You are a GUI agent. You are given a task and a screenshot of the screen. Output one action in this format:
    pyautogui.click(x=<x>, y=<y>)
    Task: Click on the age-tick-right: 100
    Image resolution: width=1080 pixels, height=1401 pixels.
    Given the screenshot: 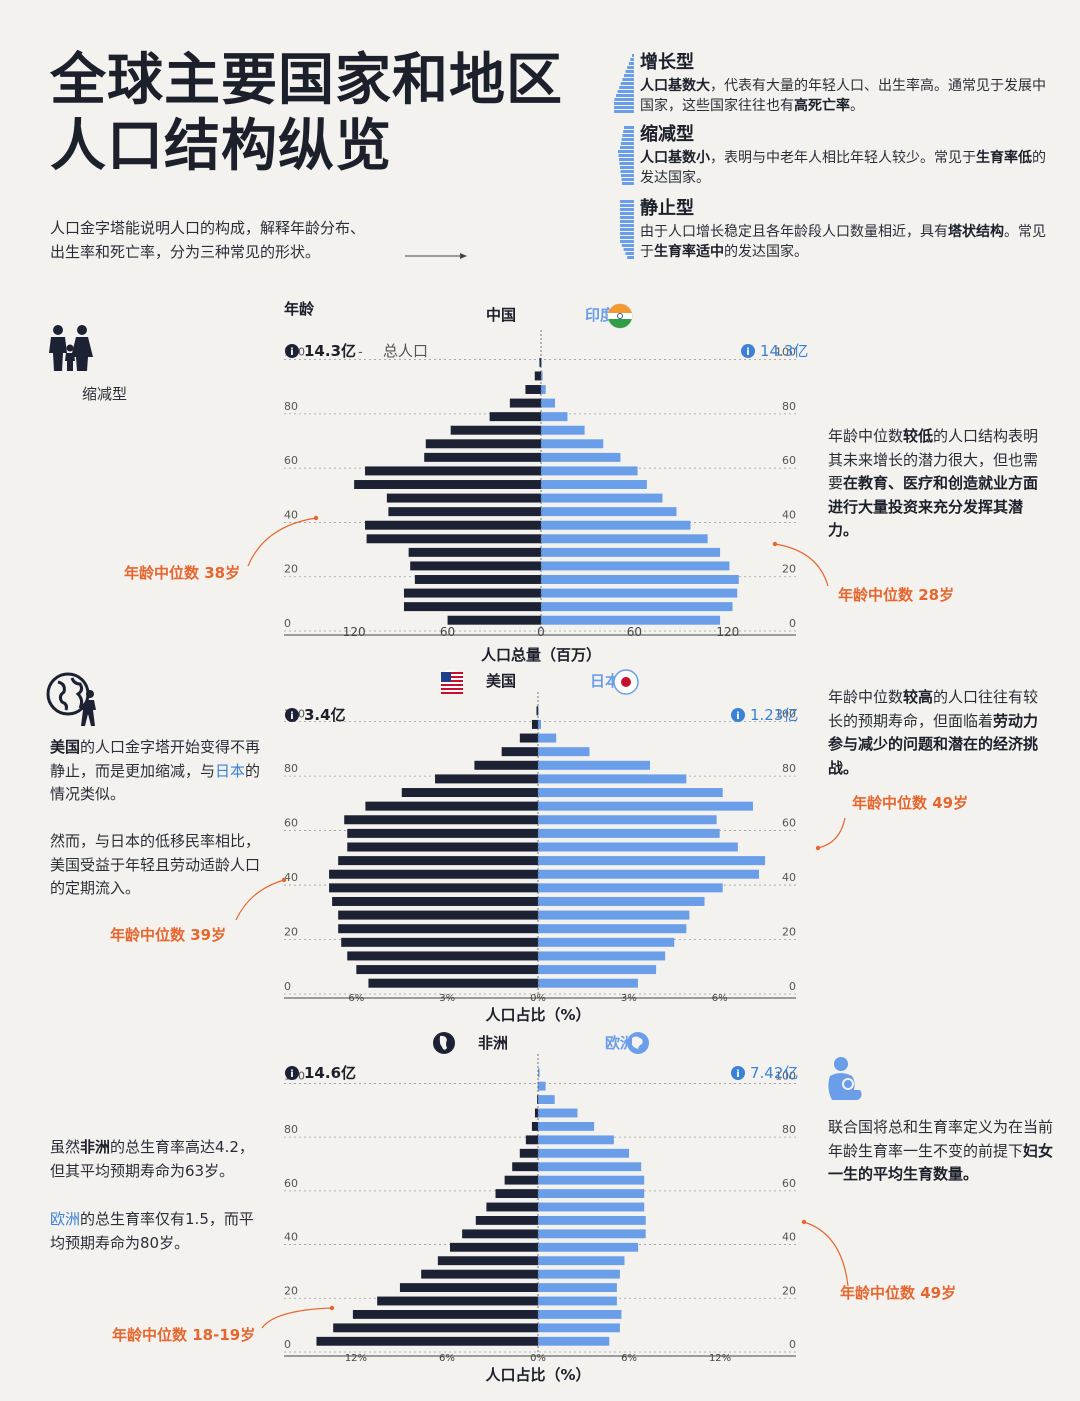 What is the action you would take?
    pyautogui.click(x=785, y=714)
    